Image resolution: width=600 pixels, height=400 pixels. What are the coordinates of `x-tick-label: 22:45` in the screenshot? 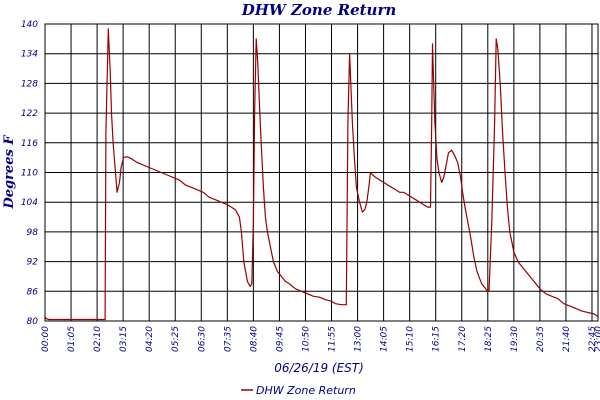 It's located at (593, 339).